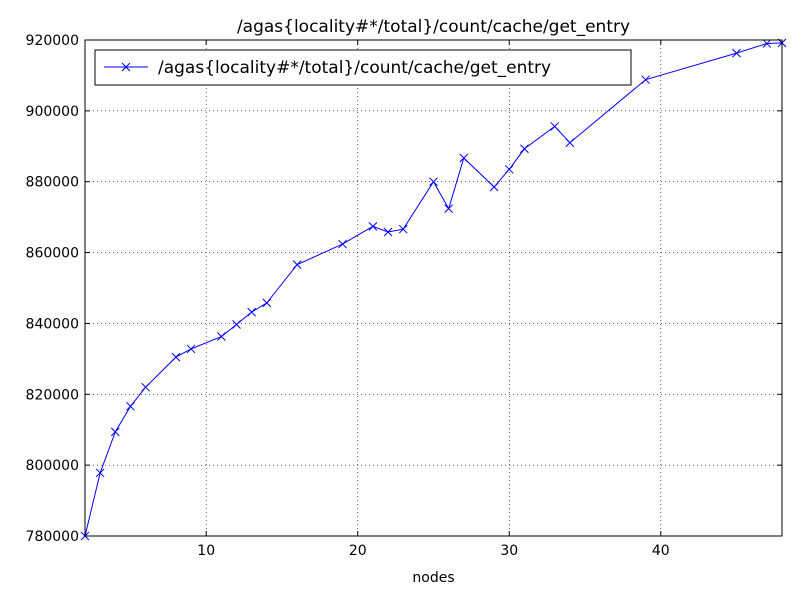 The width and height of the screenshot is (800, 600). Describe the element at coordinates (52, 466) in the screenshot. I see `y-tick-label: 800000` at that location.